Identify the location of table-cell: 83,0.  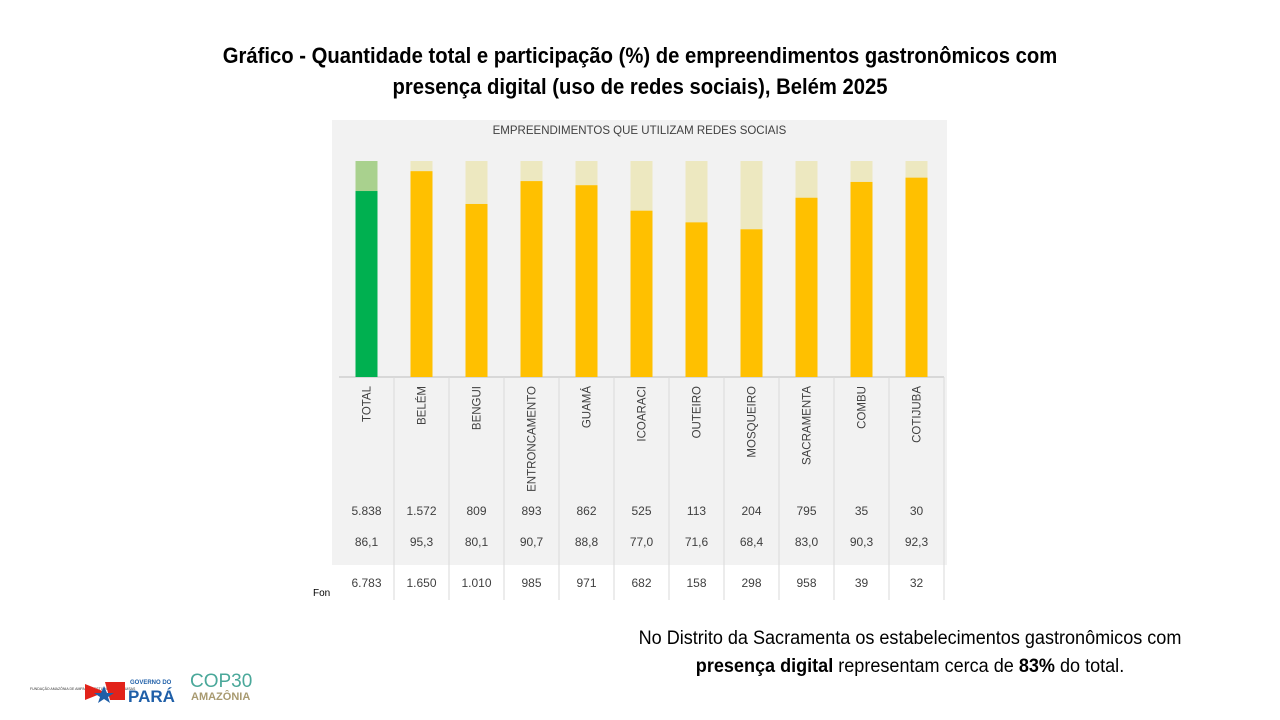
(807, 542).